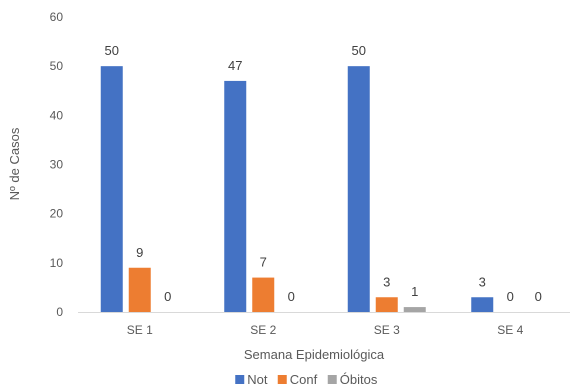 The image size is (572, 391). What do you see at coordinates (139, 252) in the screenshot?
I see `data-label: 9` at bounding box center [139, 252].